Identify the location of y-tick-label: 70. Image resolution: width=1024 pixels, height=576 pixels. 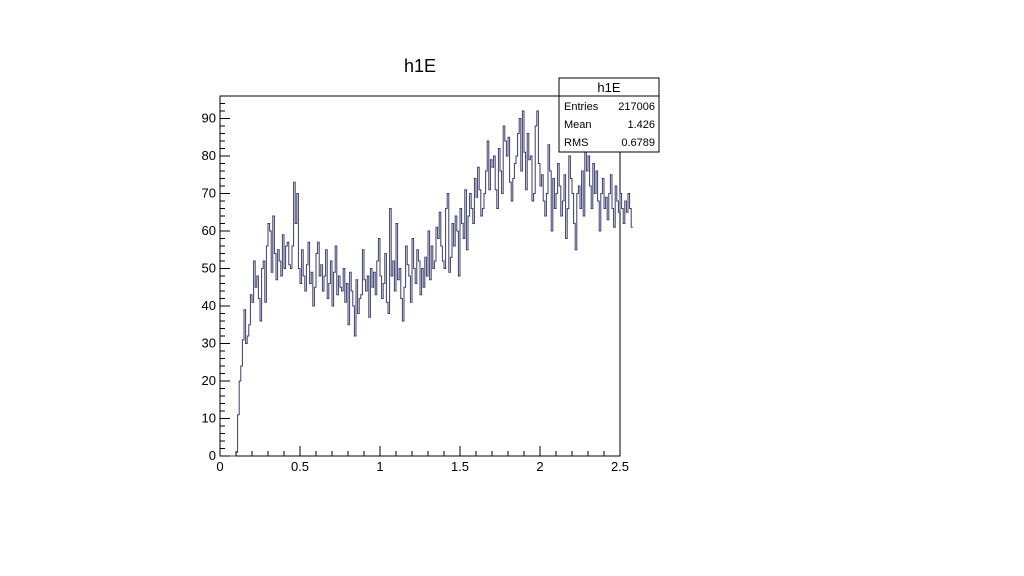
(209, 193).